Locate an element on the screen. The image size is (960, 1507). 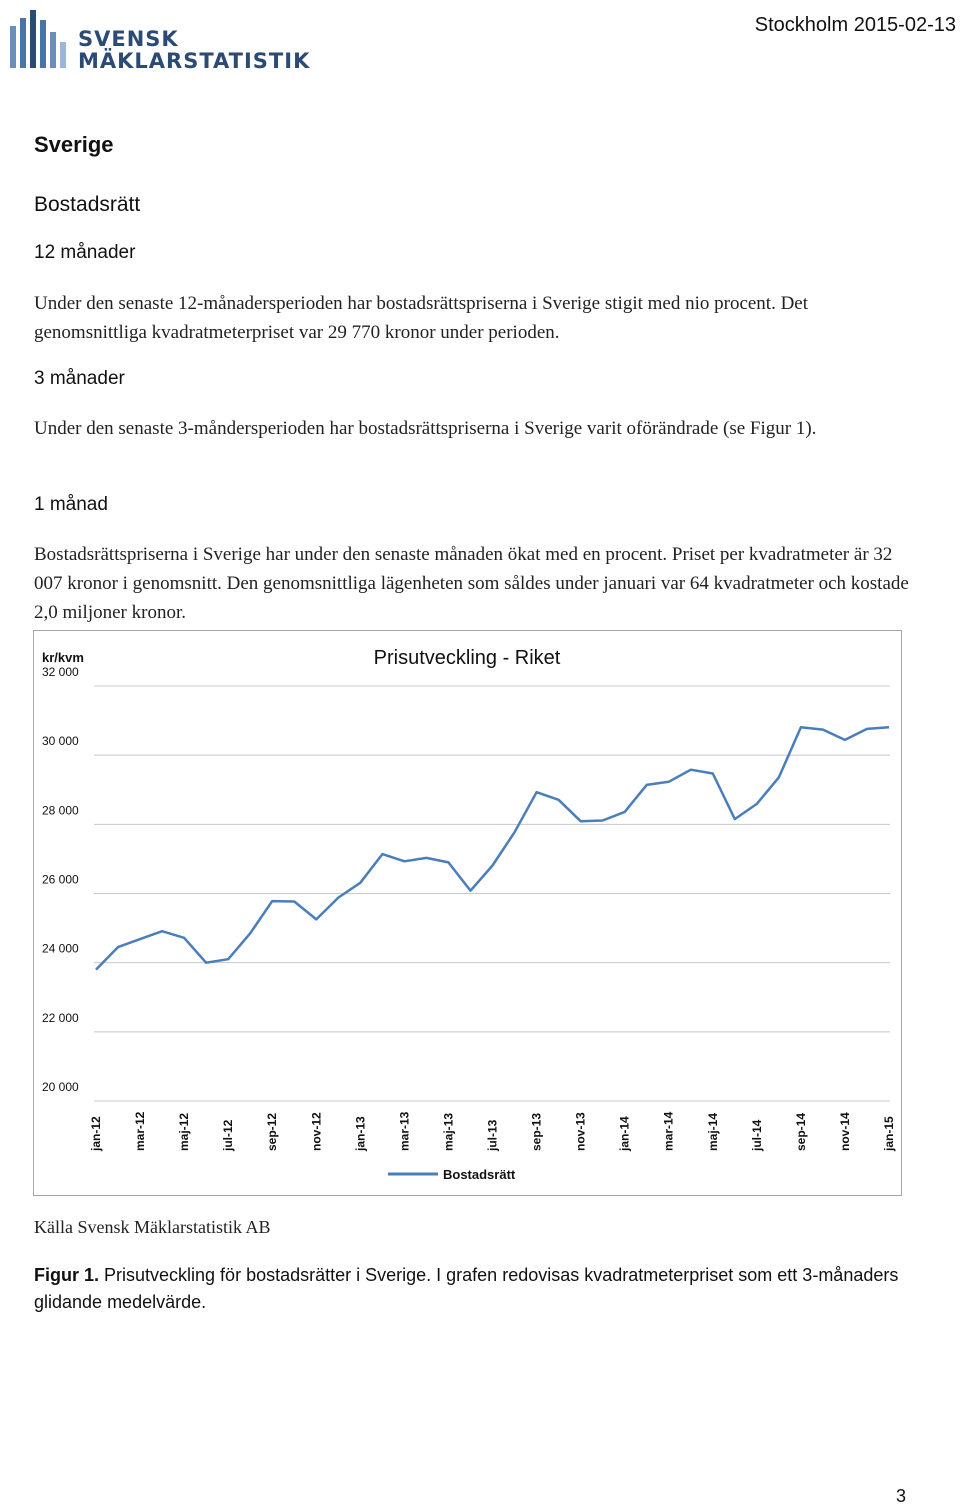
y-tick-label: 20 000 is located at coordinates (60, 1087).